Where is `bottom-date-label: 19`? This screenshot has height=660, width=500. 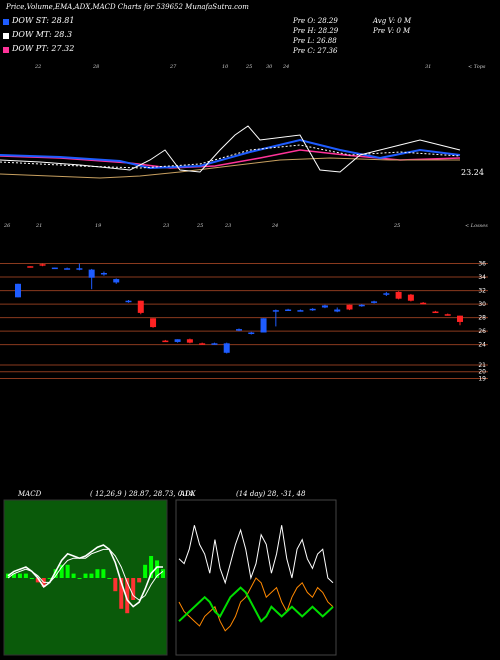 bottom-date-label: 19 is located at coordinates (98, 226).